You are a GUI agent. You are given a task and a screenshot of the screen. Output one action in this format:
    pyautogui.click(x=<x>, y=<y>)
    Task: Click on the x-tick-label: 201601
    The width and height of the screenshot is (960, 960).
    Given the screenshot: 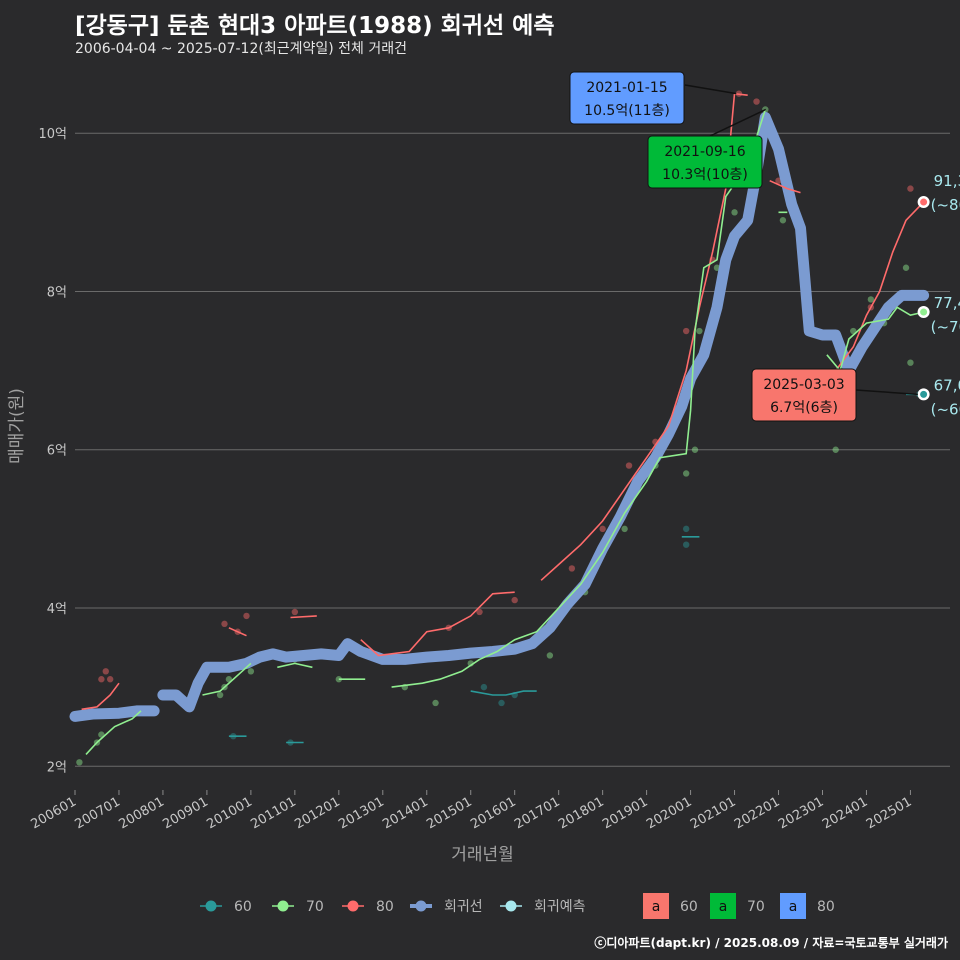 What is the action you would take?
    pyautogui.click(x=493, y=813)
    